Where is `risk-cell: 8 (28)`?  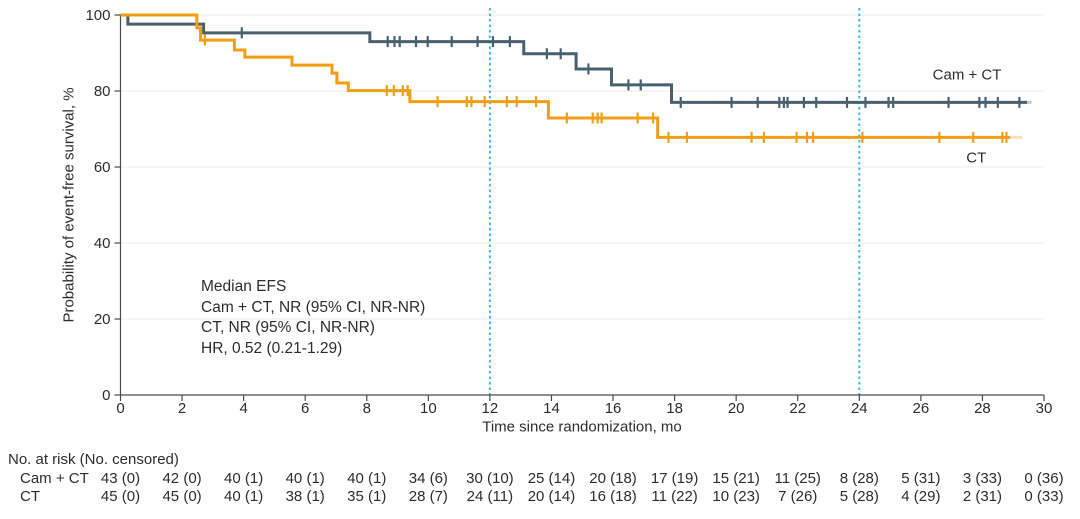
risk-cell: 8 (28) is located at coordinates (859, 478).